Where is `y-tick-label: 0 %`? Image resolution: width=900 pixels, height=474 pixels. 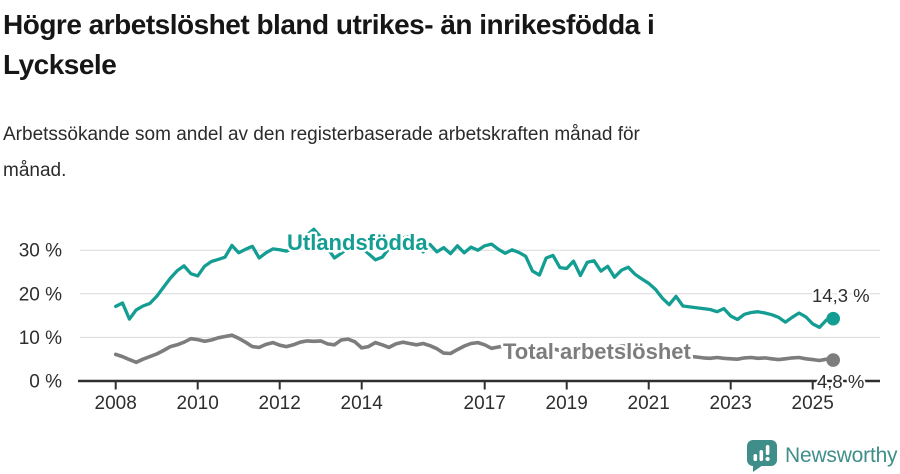
y-tick-label: 0 % is located at coordinates (45, 382).